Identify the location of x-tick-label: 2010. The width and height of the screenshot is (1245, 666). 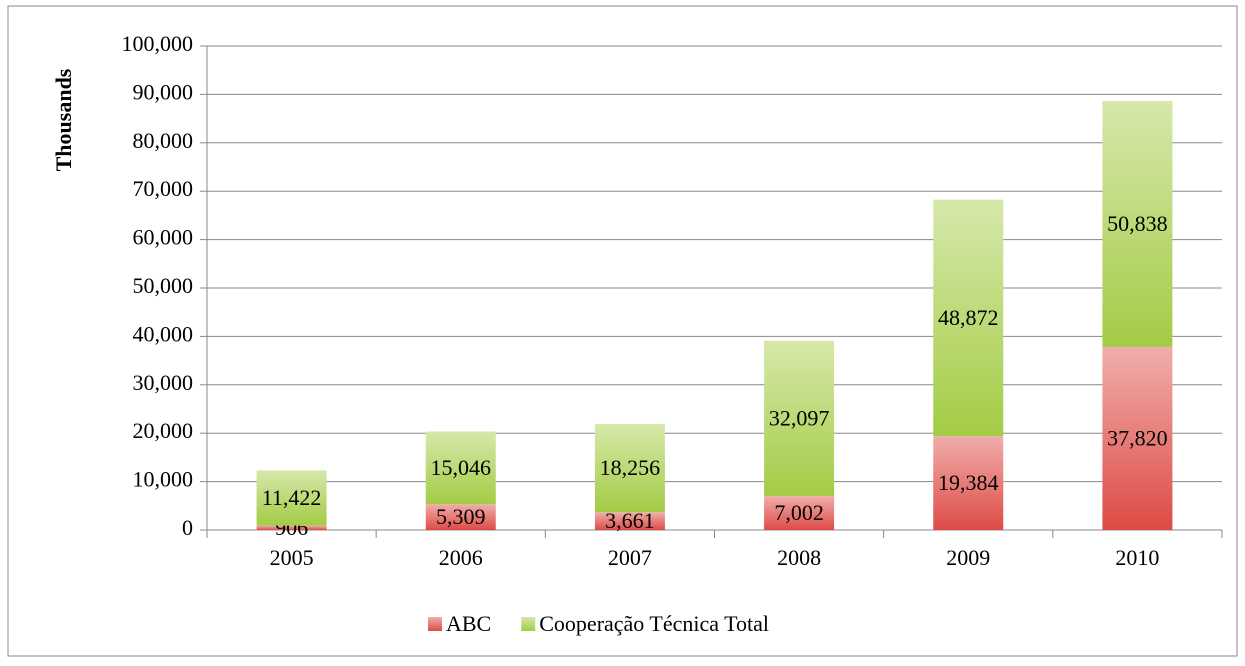
(1137, 557).